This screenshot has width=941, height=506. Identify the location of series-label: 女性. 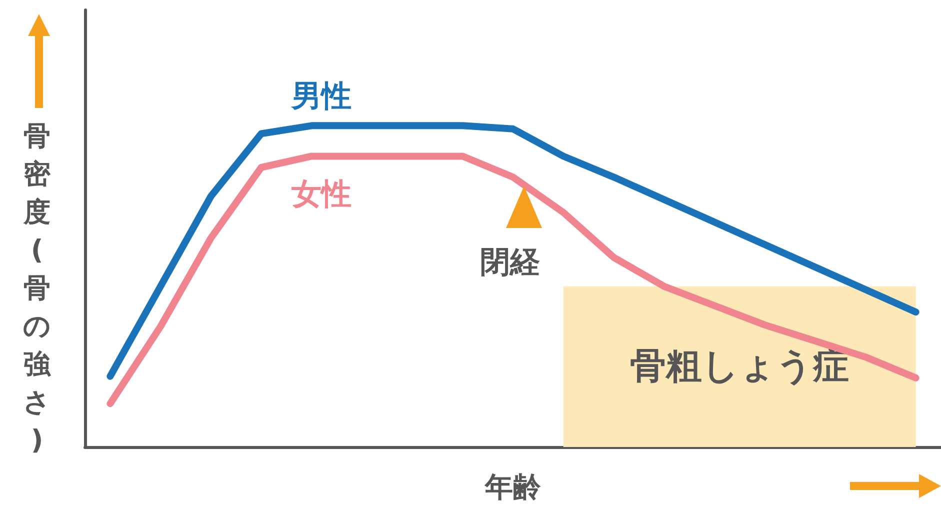
(322, 195).